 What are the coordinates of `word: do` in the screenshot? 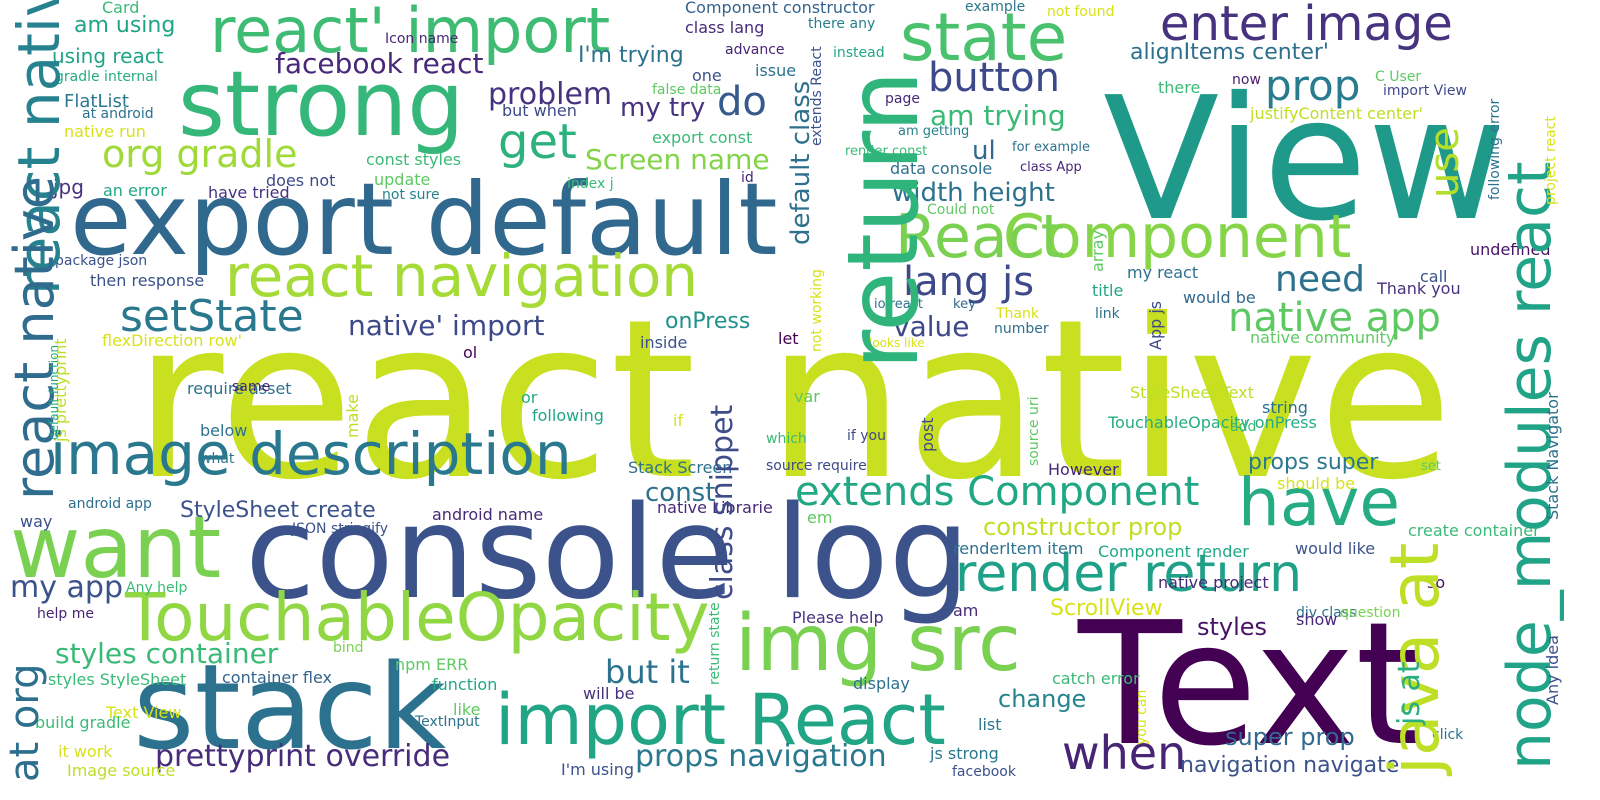 It's located at (742, 102).